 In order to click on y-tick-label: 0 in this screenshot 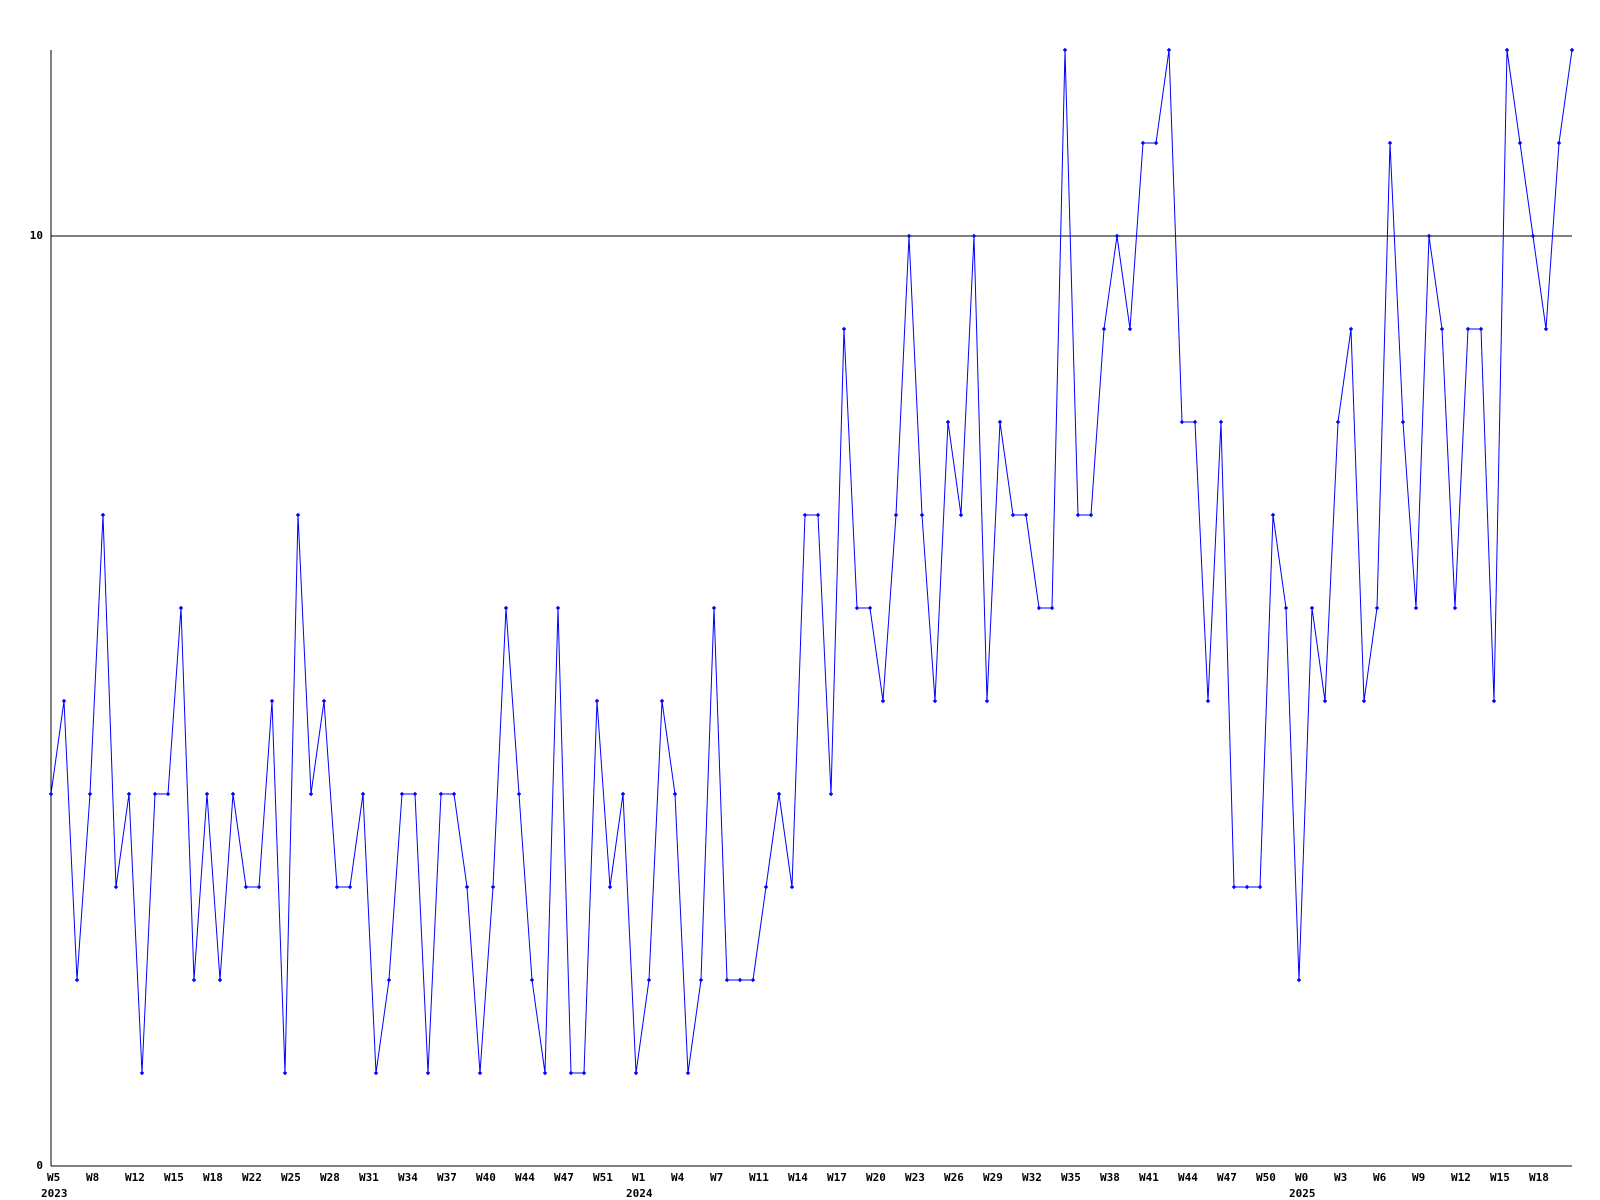, I will do `click(39, 1165)`.